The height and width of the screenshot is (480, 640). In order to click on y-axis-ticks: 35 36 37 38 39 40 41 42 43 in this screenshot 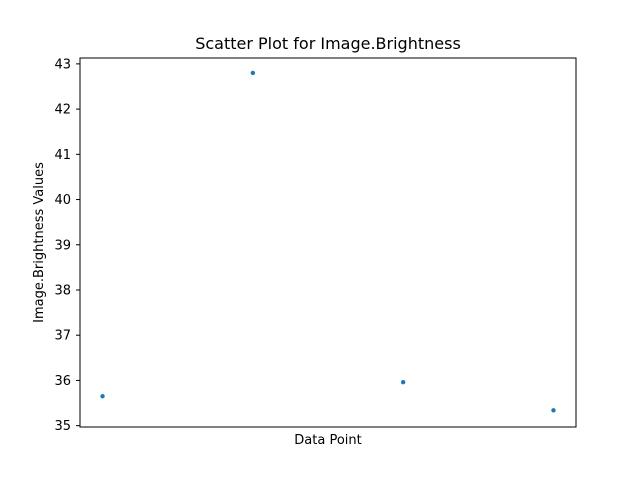, I will do `click(67, 245)`.